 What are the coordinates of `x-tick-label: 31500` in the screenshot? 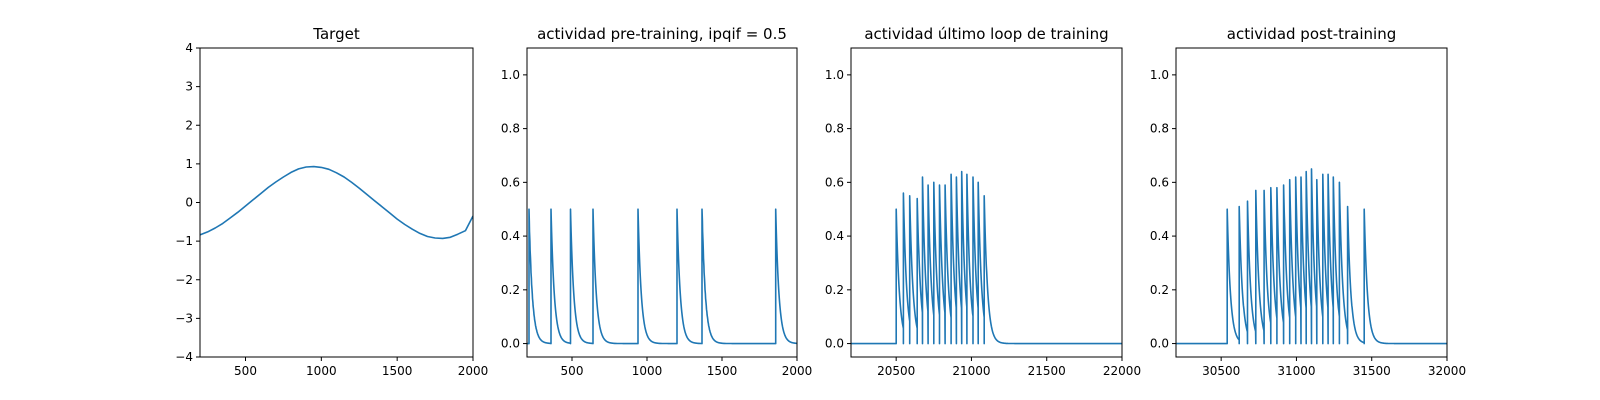 It's located at (1372, 371).